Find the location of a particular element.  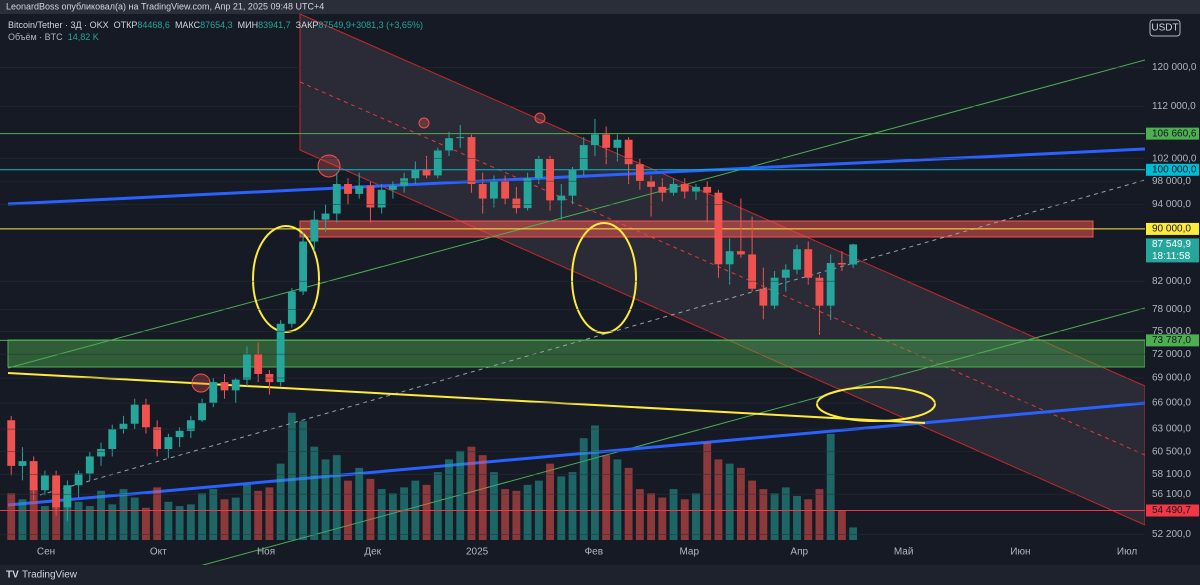

y-tick-label: 52 200,0 is located at coordinates (1171, 534).